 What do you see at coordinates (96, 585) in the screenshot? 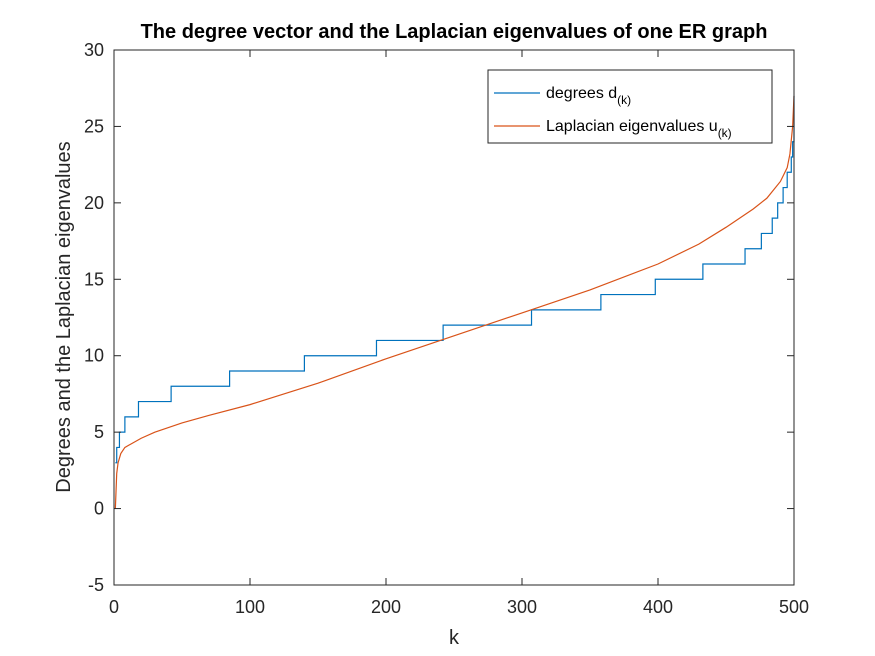
I see `y-tick-label: -5` at bounding box center [96, 585].